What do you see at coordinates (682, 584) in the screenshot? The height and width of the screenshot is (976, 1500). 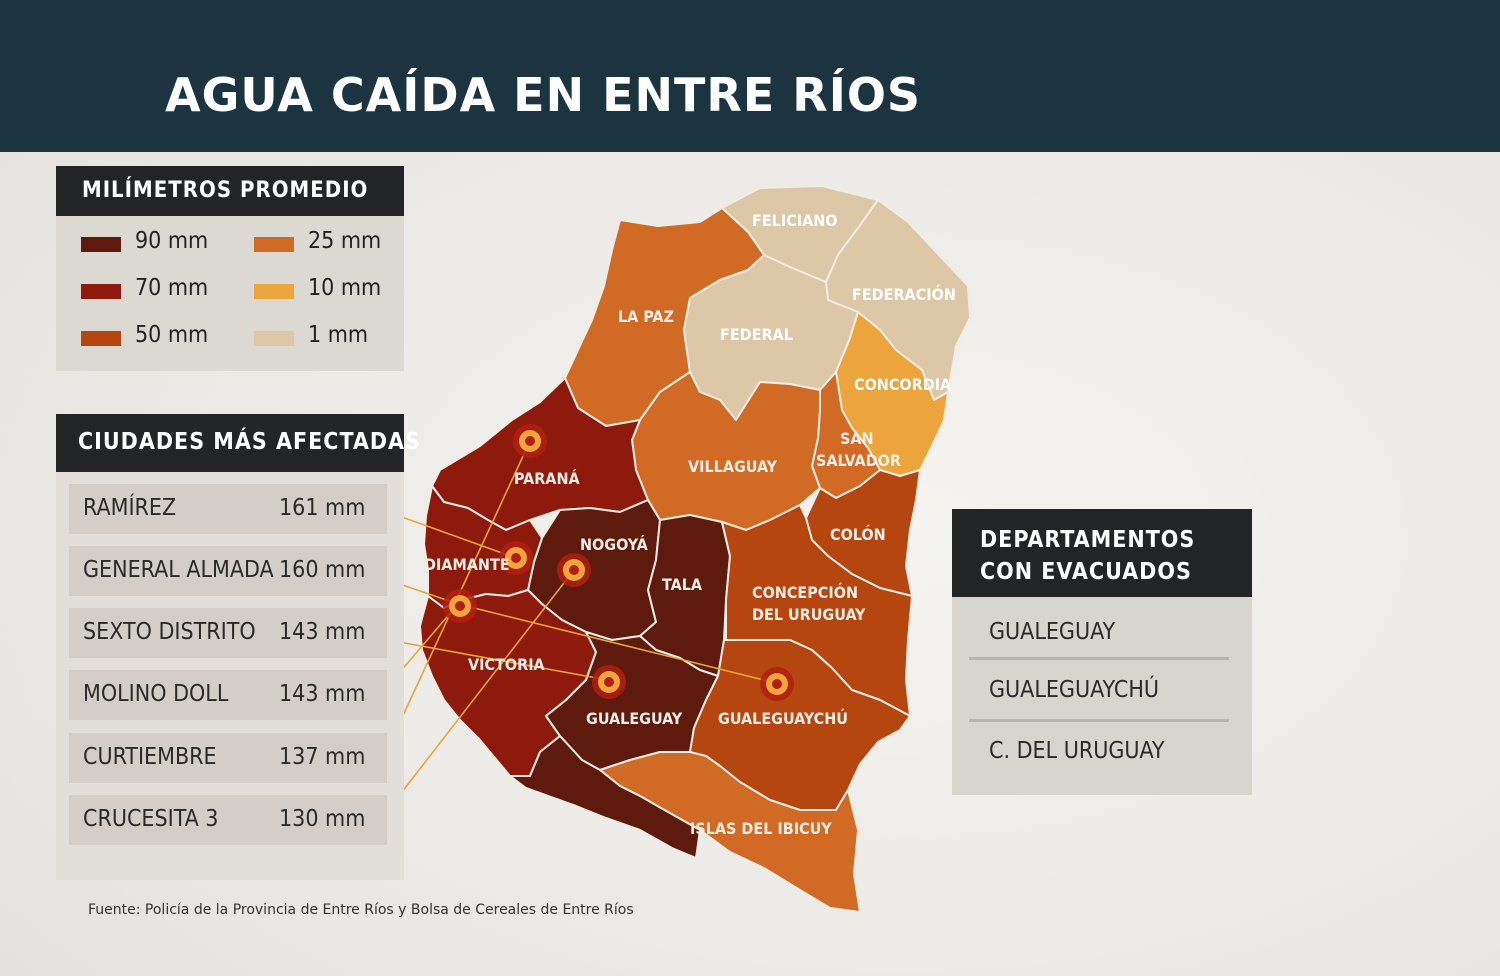 I see `dept-label-tala: TALA` at bounding box center [682, 584].